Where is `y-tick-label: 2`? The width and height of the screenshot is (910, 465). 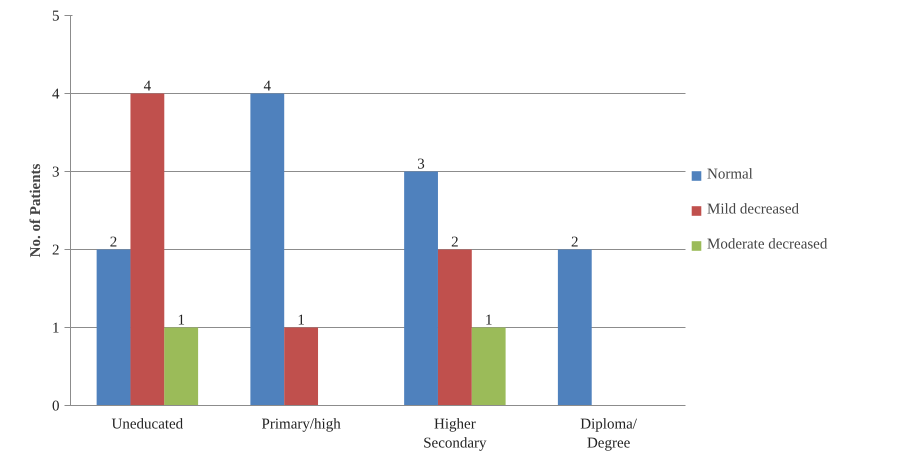 y-tick-label: 2 is located at coordinates (56, 250).